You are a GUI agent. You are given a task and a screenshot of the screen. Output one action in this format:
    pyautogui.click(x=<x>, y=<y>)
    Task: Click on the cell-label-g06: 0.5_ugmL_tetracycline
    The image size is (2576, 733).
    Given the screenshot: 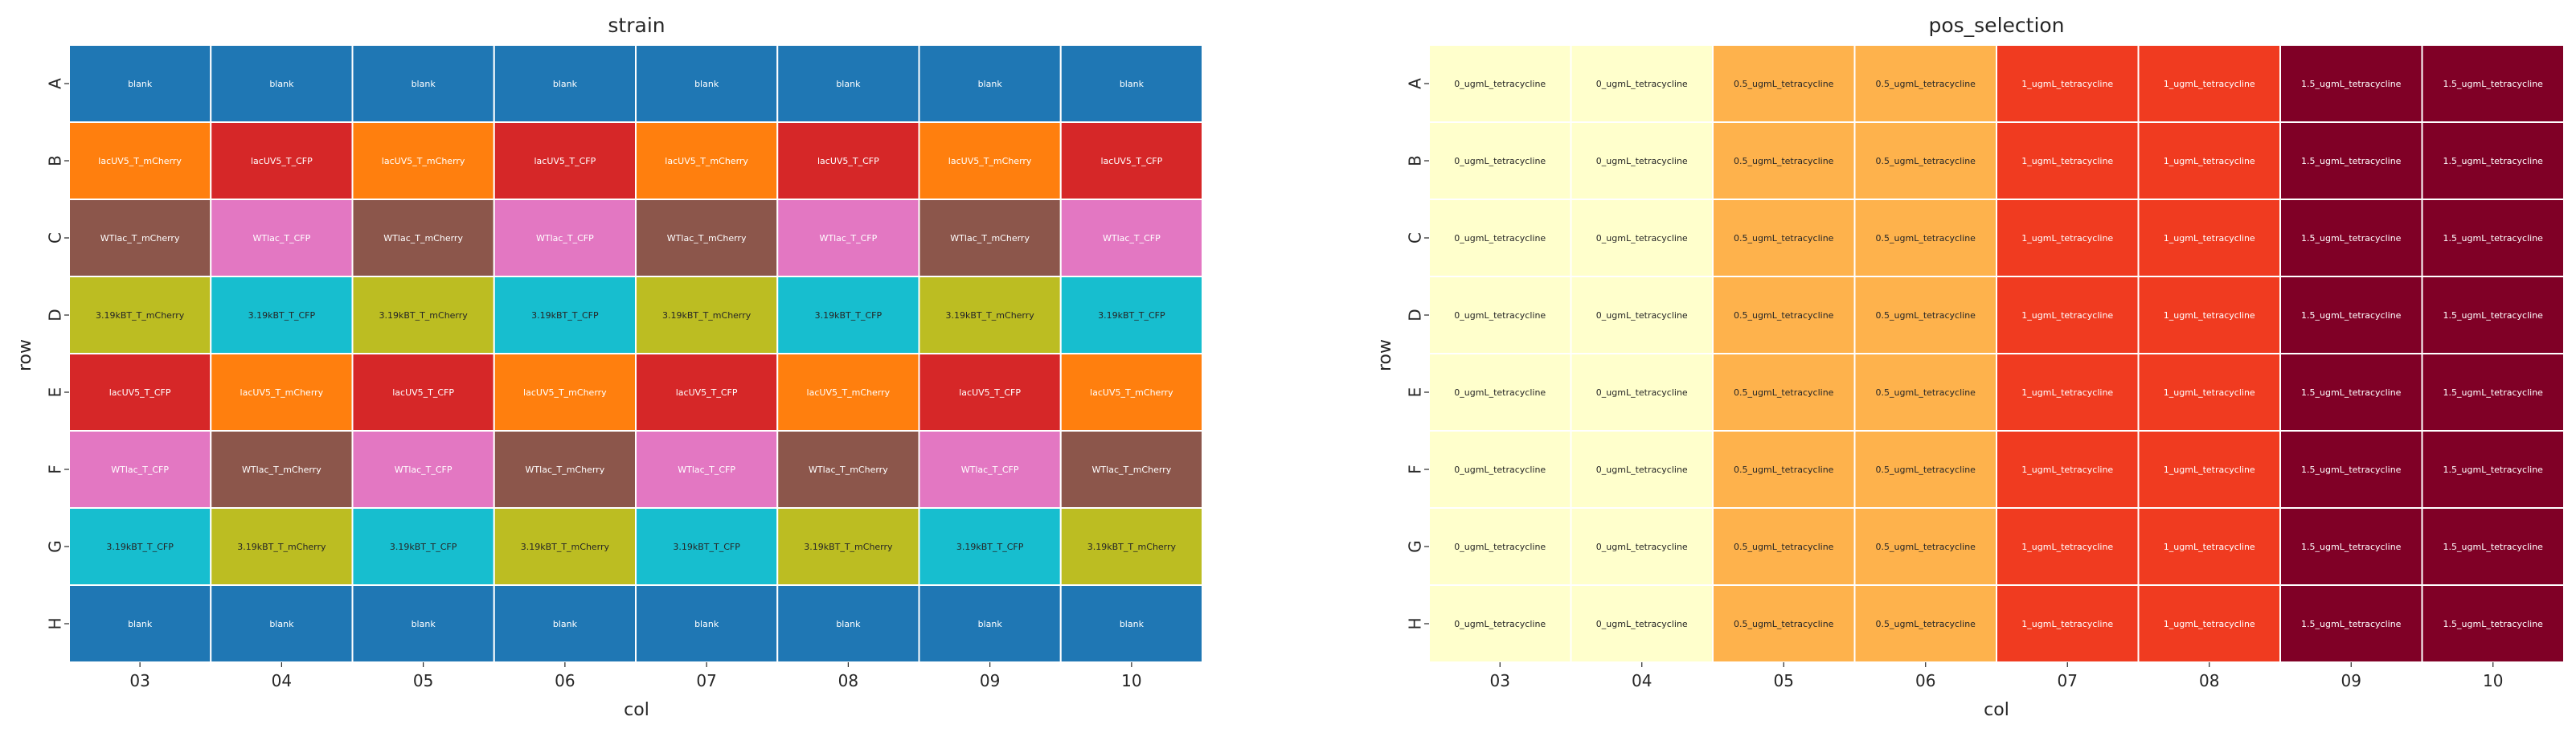 What is the action you would take?
    pyautogui.click(x=1926, y=547)
    